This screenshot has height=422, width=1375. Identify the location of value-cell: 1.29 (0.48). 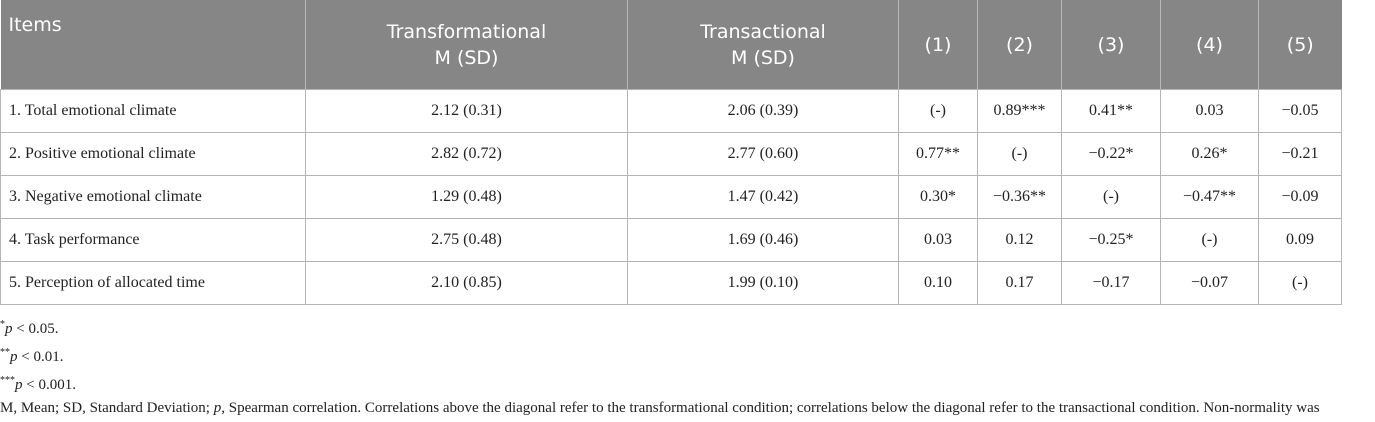
(466, 197).